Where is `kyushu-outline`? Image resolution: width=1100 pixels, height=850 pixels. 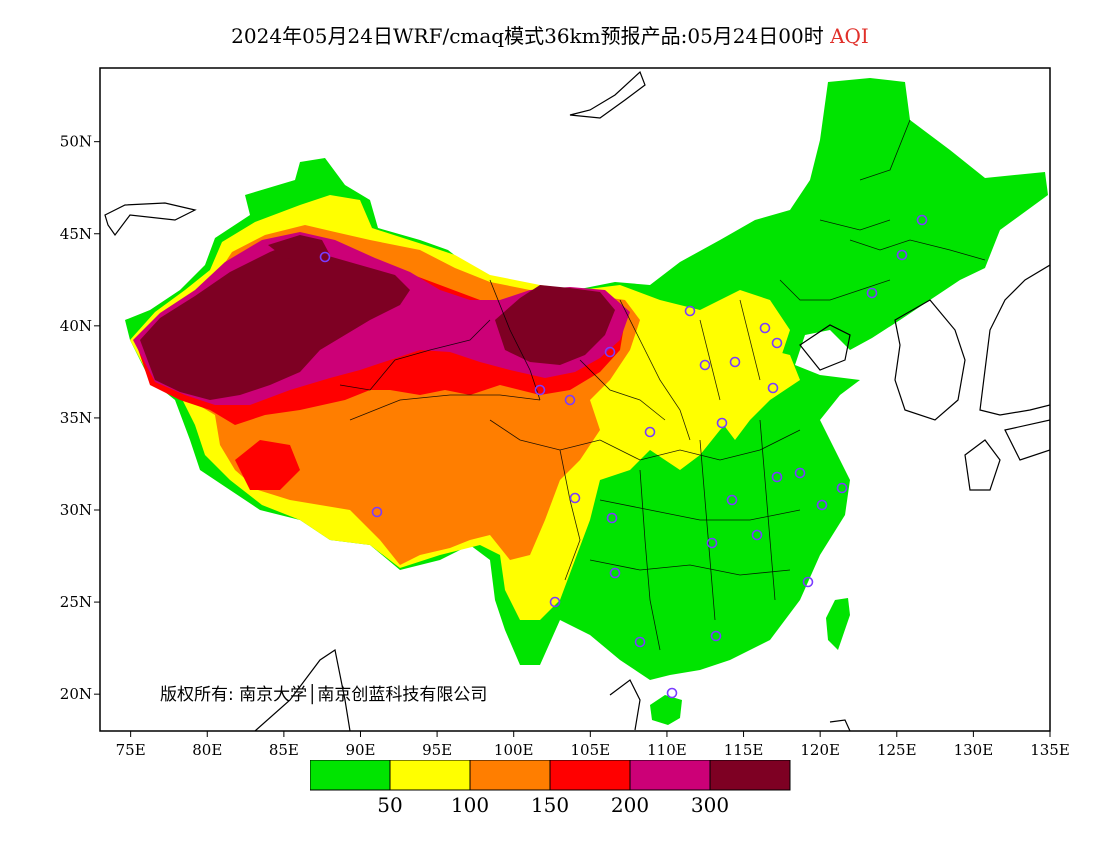 kyushu-outline is located at coordinates (982, 465).